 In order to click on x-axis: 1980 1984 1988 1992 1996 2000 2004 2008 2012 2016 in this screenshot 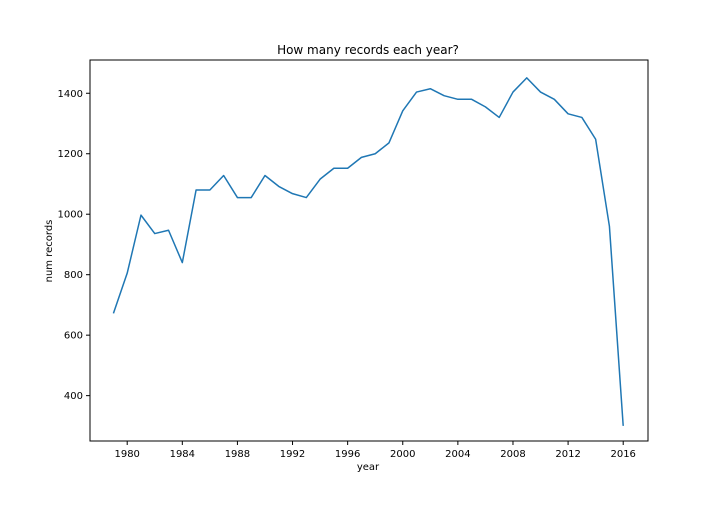, I will do `click(375, 450)`.